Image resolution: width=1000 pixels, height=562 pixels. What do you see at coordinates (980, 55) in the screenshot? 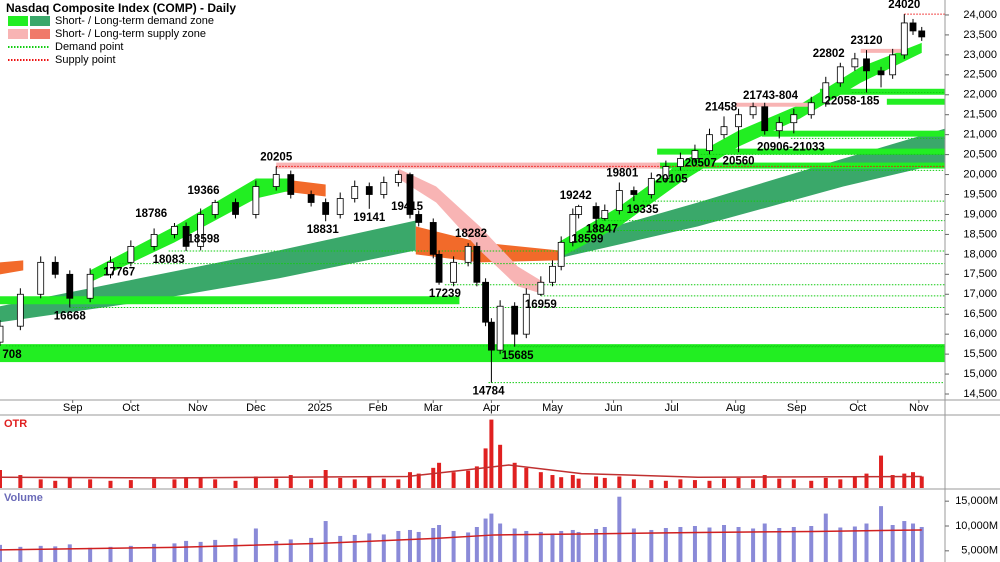
I see `y-tick-label: 23,000` at bounding box center [980, 55].